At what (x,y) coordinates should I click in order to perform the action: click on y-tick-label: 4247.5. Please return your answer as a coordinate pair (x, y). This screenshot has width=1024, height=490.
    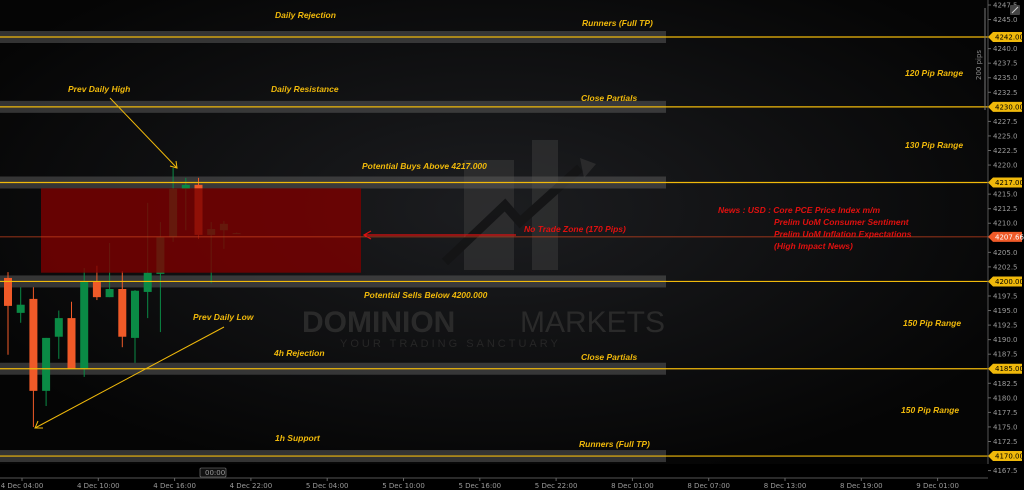
    Looking at the image, I should click on (1005, 5).